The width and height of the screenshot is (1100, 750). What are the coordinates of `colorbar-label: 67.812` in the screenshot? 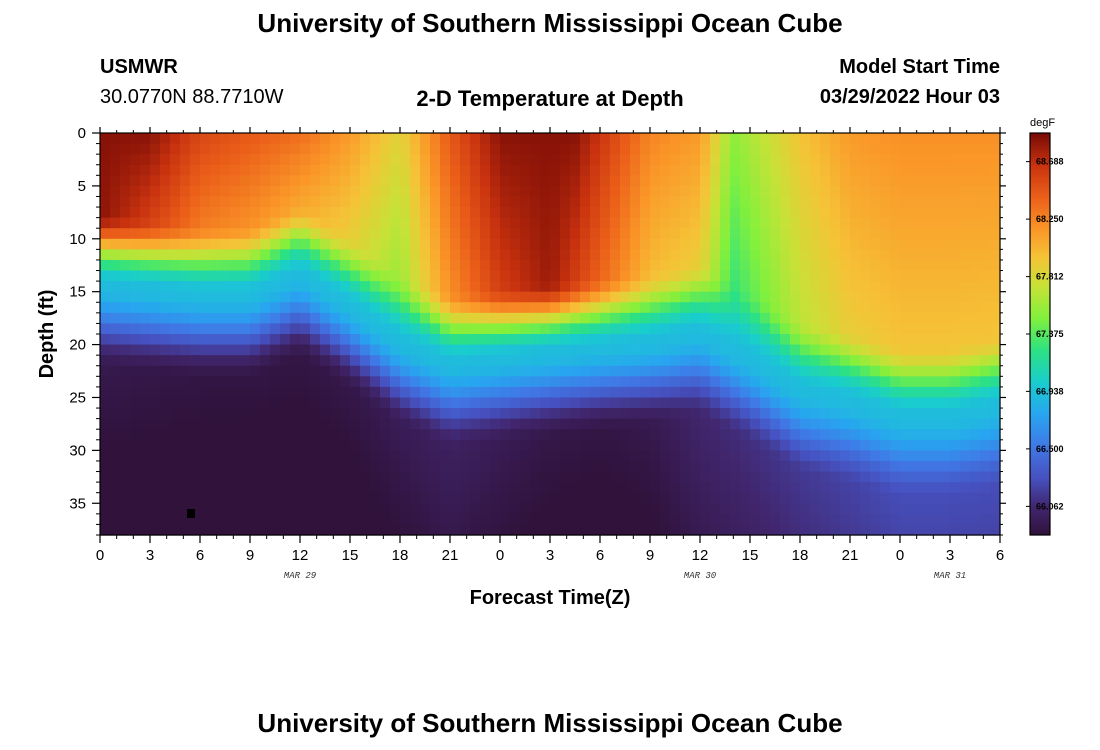 It's located at (1050, 277).